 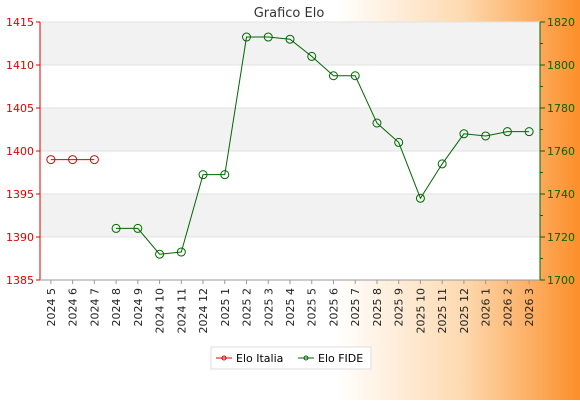 What do you see at coordinates (333, 307) in the screenshot?
I see `x-axis-tick-label: 2025 6` at bounding box center [333, 307].